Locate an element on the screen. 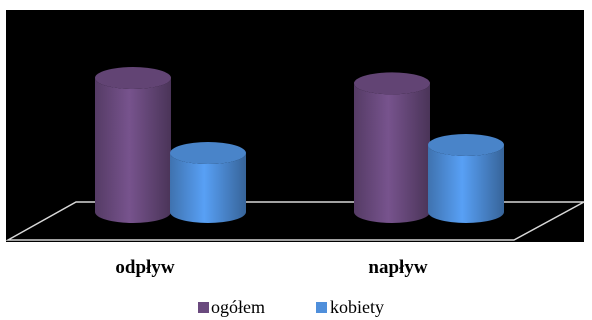 The width and height of the screenshot is (592, 320). category-label-naplyw: napływ is located at coordinates (397, 267).